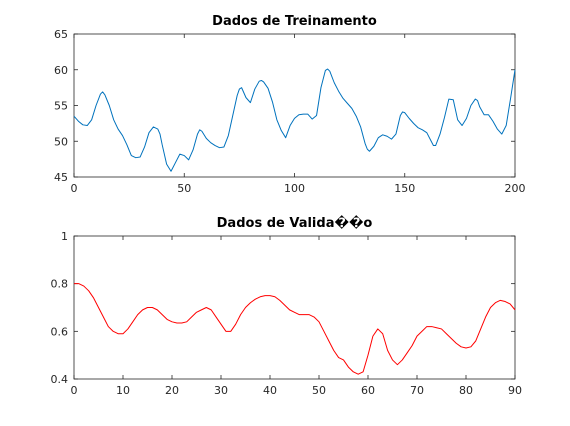  I want to click on y-tick-label: 1, so click(64, 236).